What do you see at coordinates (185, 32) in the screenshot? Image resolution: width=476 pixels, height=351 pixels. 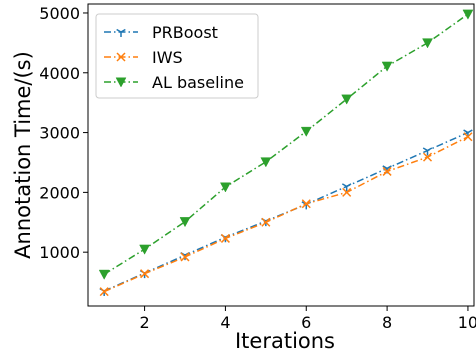 I see `legend-label: PRBoost` at bounding box center [185, 32].